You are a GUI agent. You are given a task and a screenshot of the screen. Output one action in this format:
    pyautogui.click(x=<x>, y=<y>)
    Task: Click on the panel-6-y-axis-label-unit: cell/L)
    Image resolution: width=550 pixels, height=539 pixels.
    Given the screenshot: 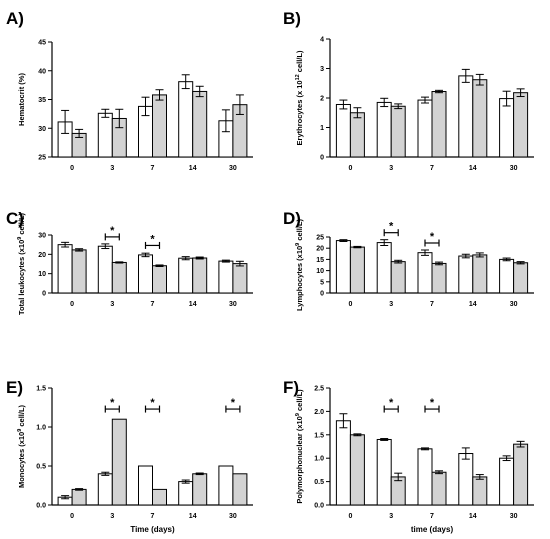 What is the action you would take?
    pyautogui.click(x=299, y=401)
    